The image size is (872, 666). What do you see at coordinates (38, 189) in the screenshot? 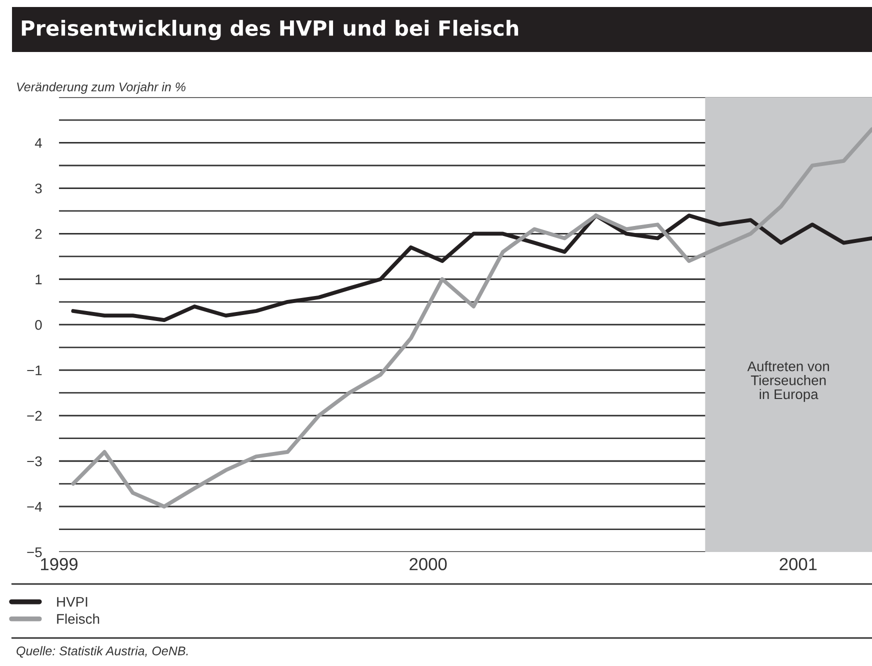
I see `y-tick-label: 3` at bounding box center [38, 189].